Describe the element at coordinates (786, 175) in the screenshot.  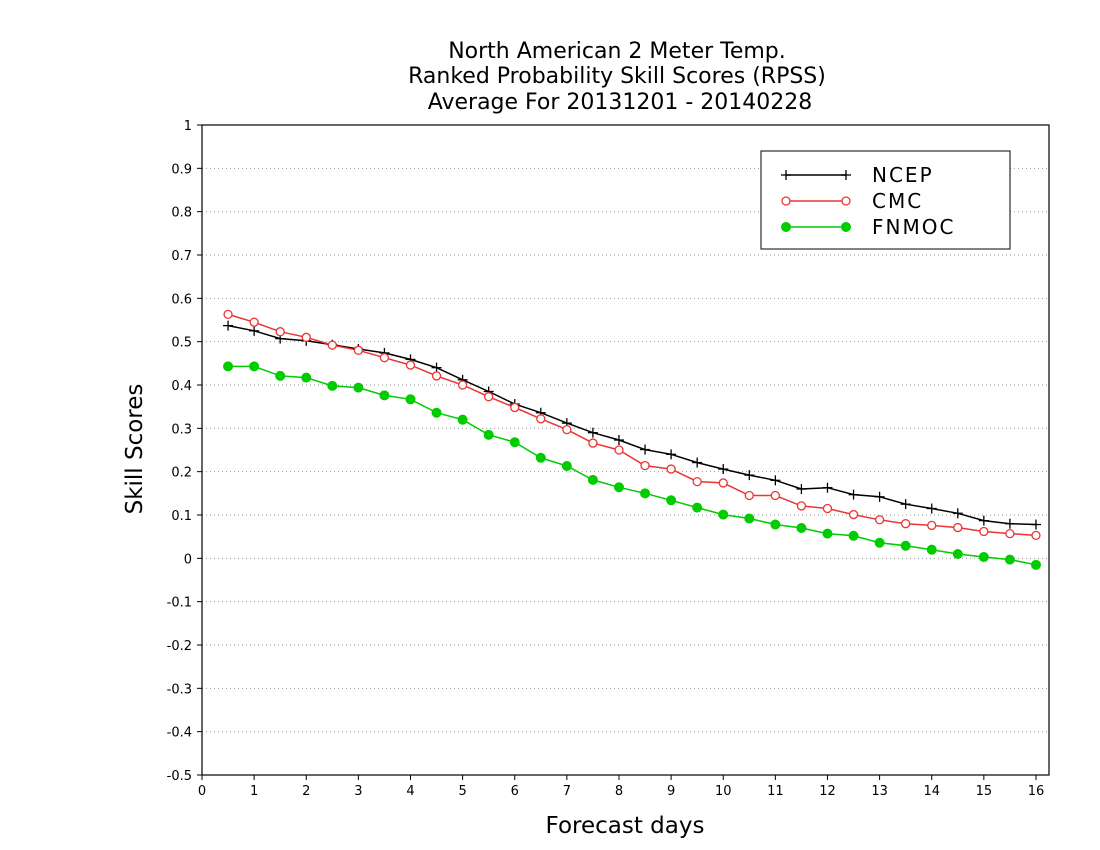
I see `legend-marker-ncep` at that location.